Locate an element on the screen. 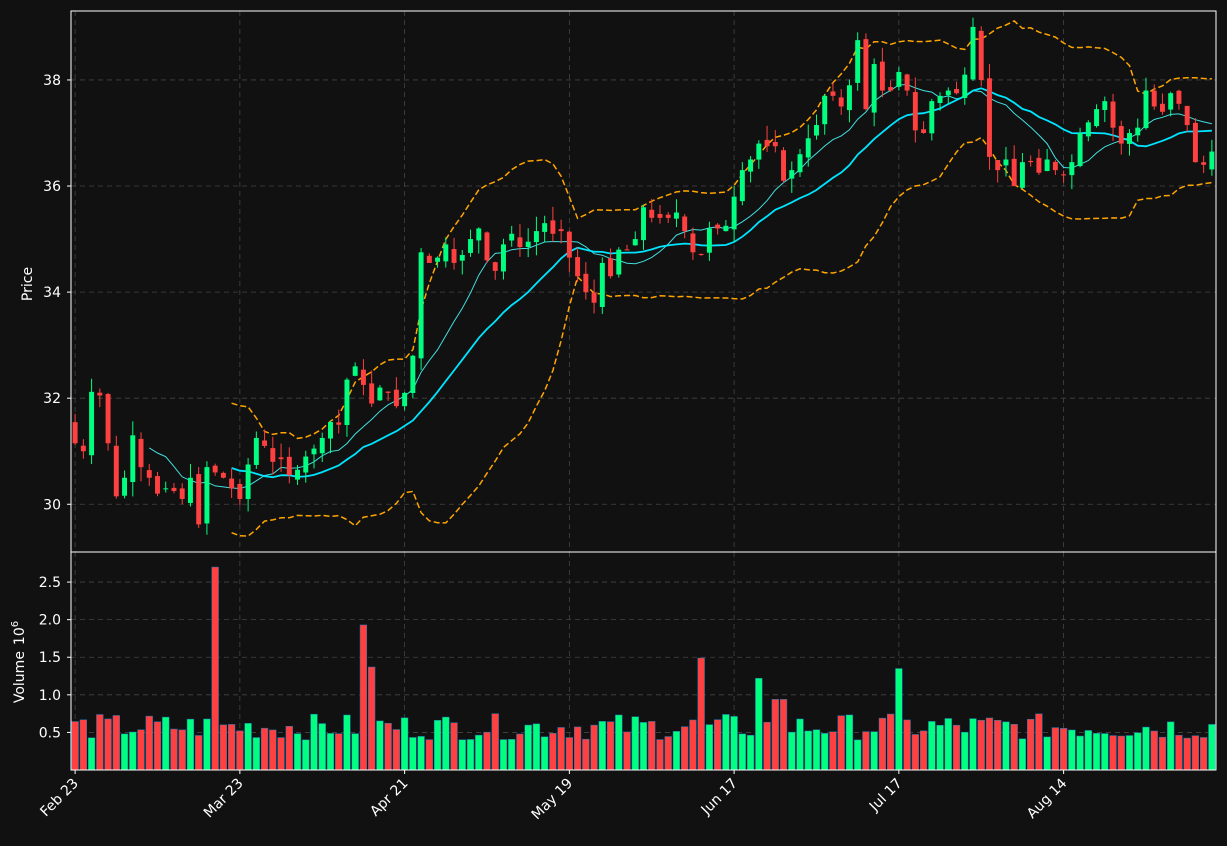 The image size is (1227, 846). volume-exponent-base: 10 is located at coordinates (20, 636).